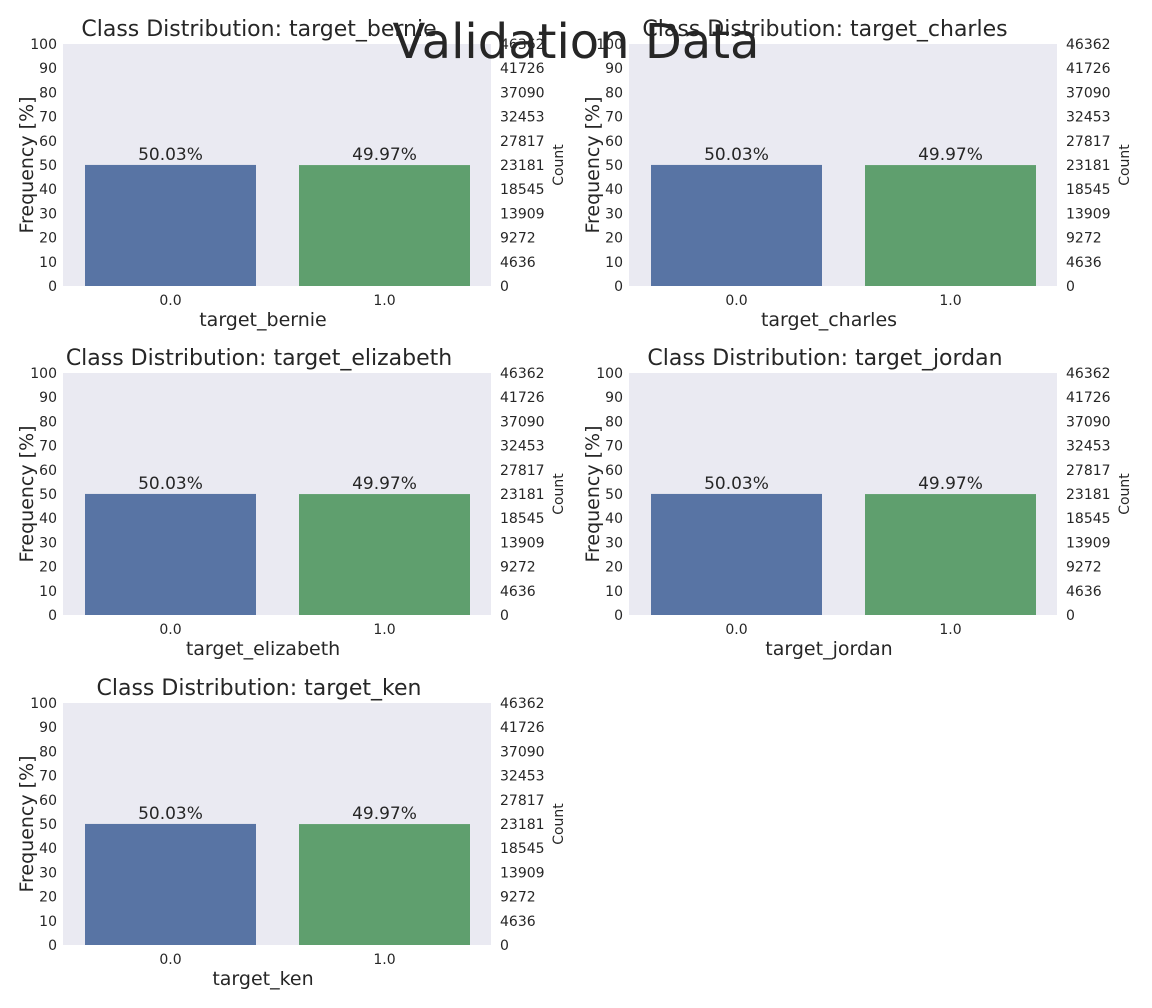 Image resolution: width=1152 pixels, height=1008 pixels. I want to click on subplot-title: Class Distribution: target_jordan, so click(824, 358).